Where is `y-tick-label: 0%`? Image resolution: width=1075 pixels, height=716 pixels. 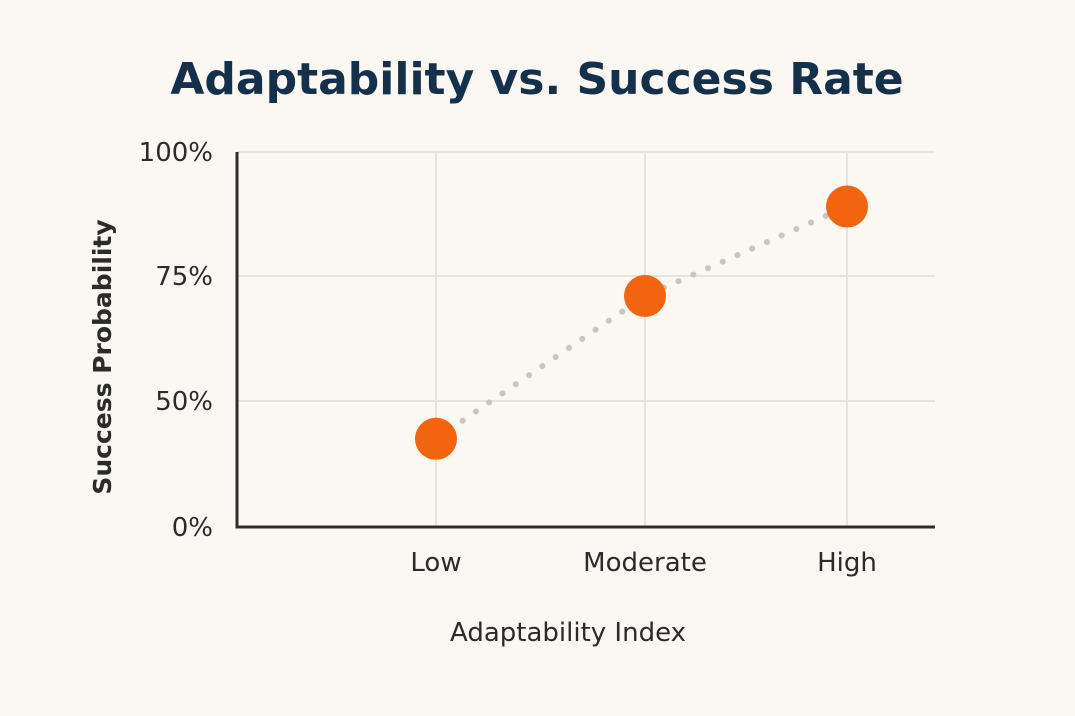 y-tick-label: 0% is located at coordinates (192, 528).